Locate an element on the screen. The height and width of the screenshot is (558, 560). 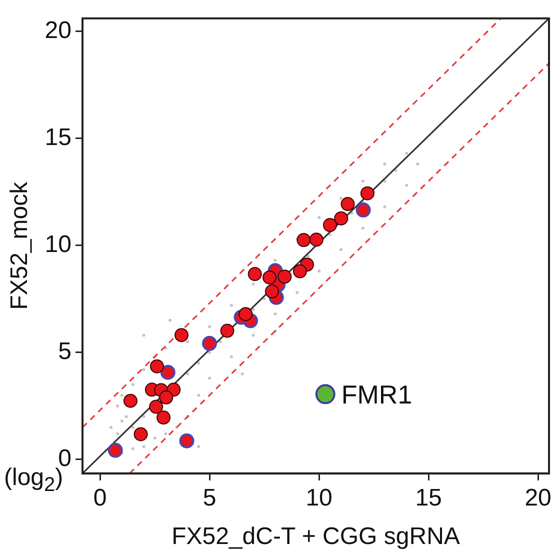
x-tick-label: 0 is located at coordinates (100, 498).